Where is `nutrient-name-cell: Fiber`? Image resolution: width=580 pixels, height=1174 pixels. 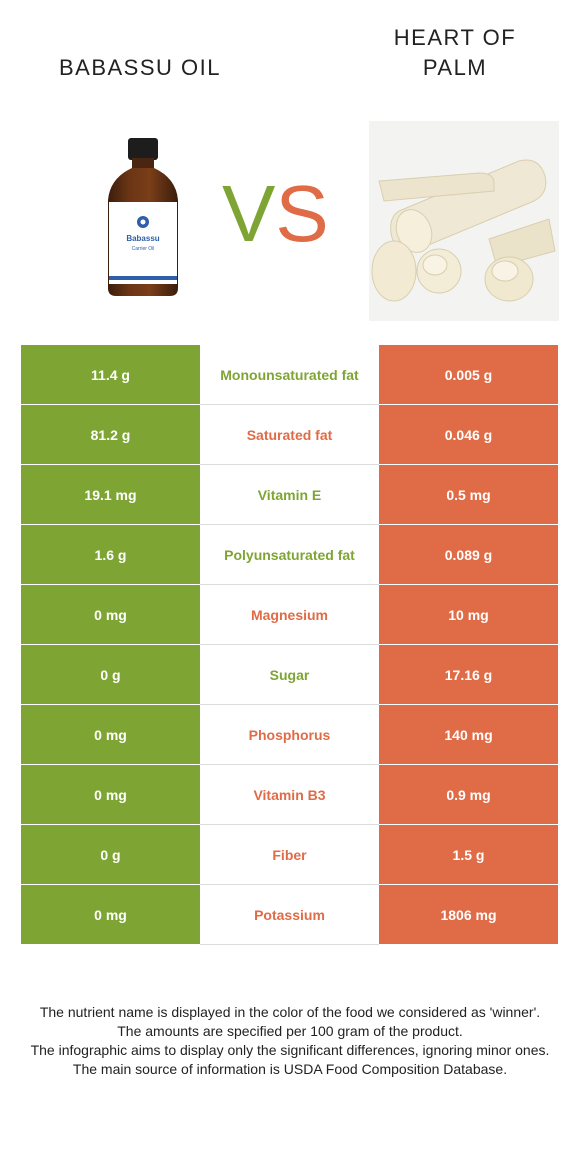
nutrient-name-cell: Fiber is located at coordinates (289, 855).